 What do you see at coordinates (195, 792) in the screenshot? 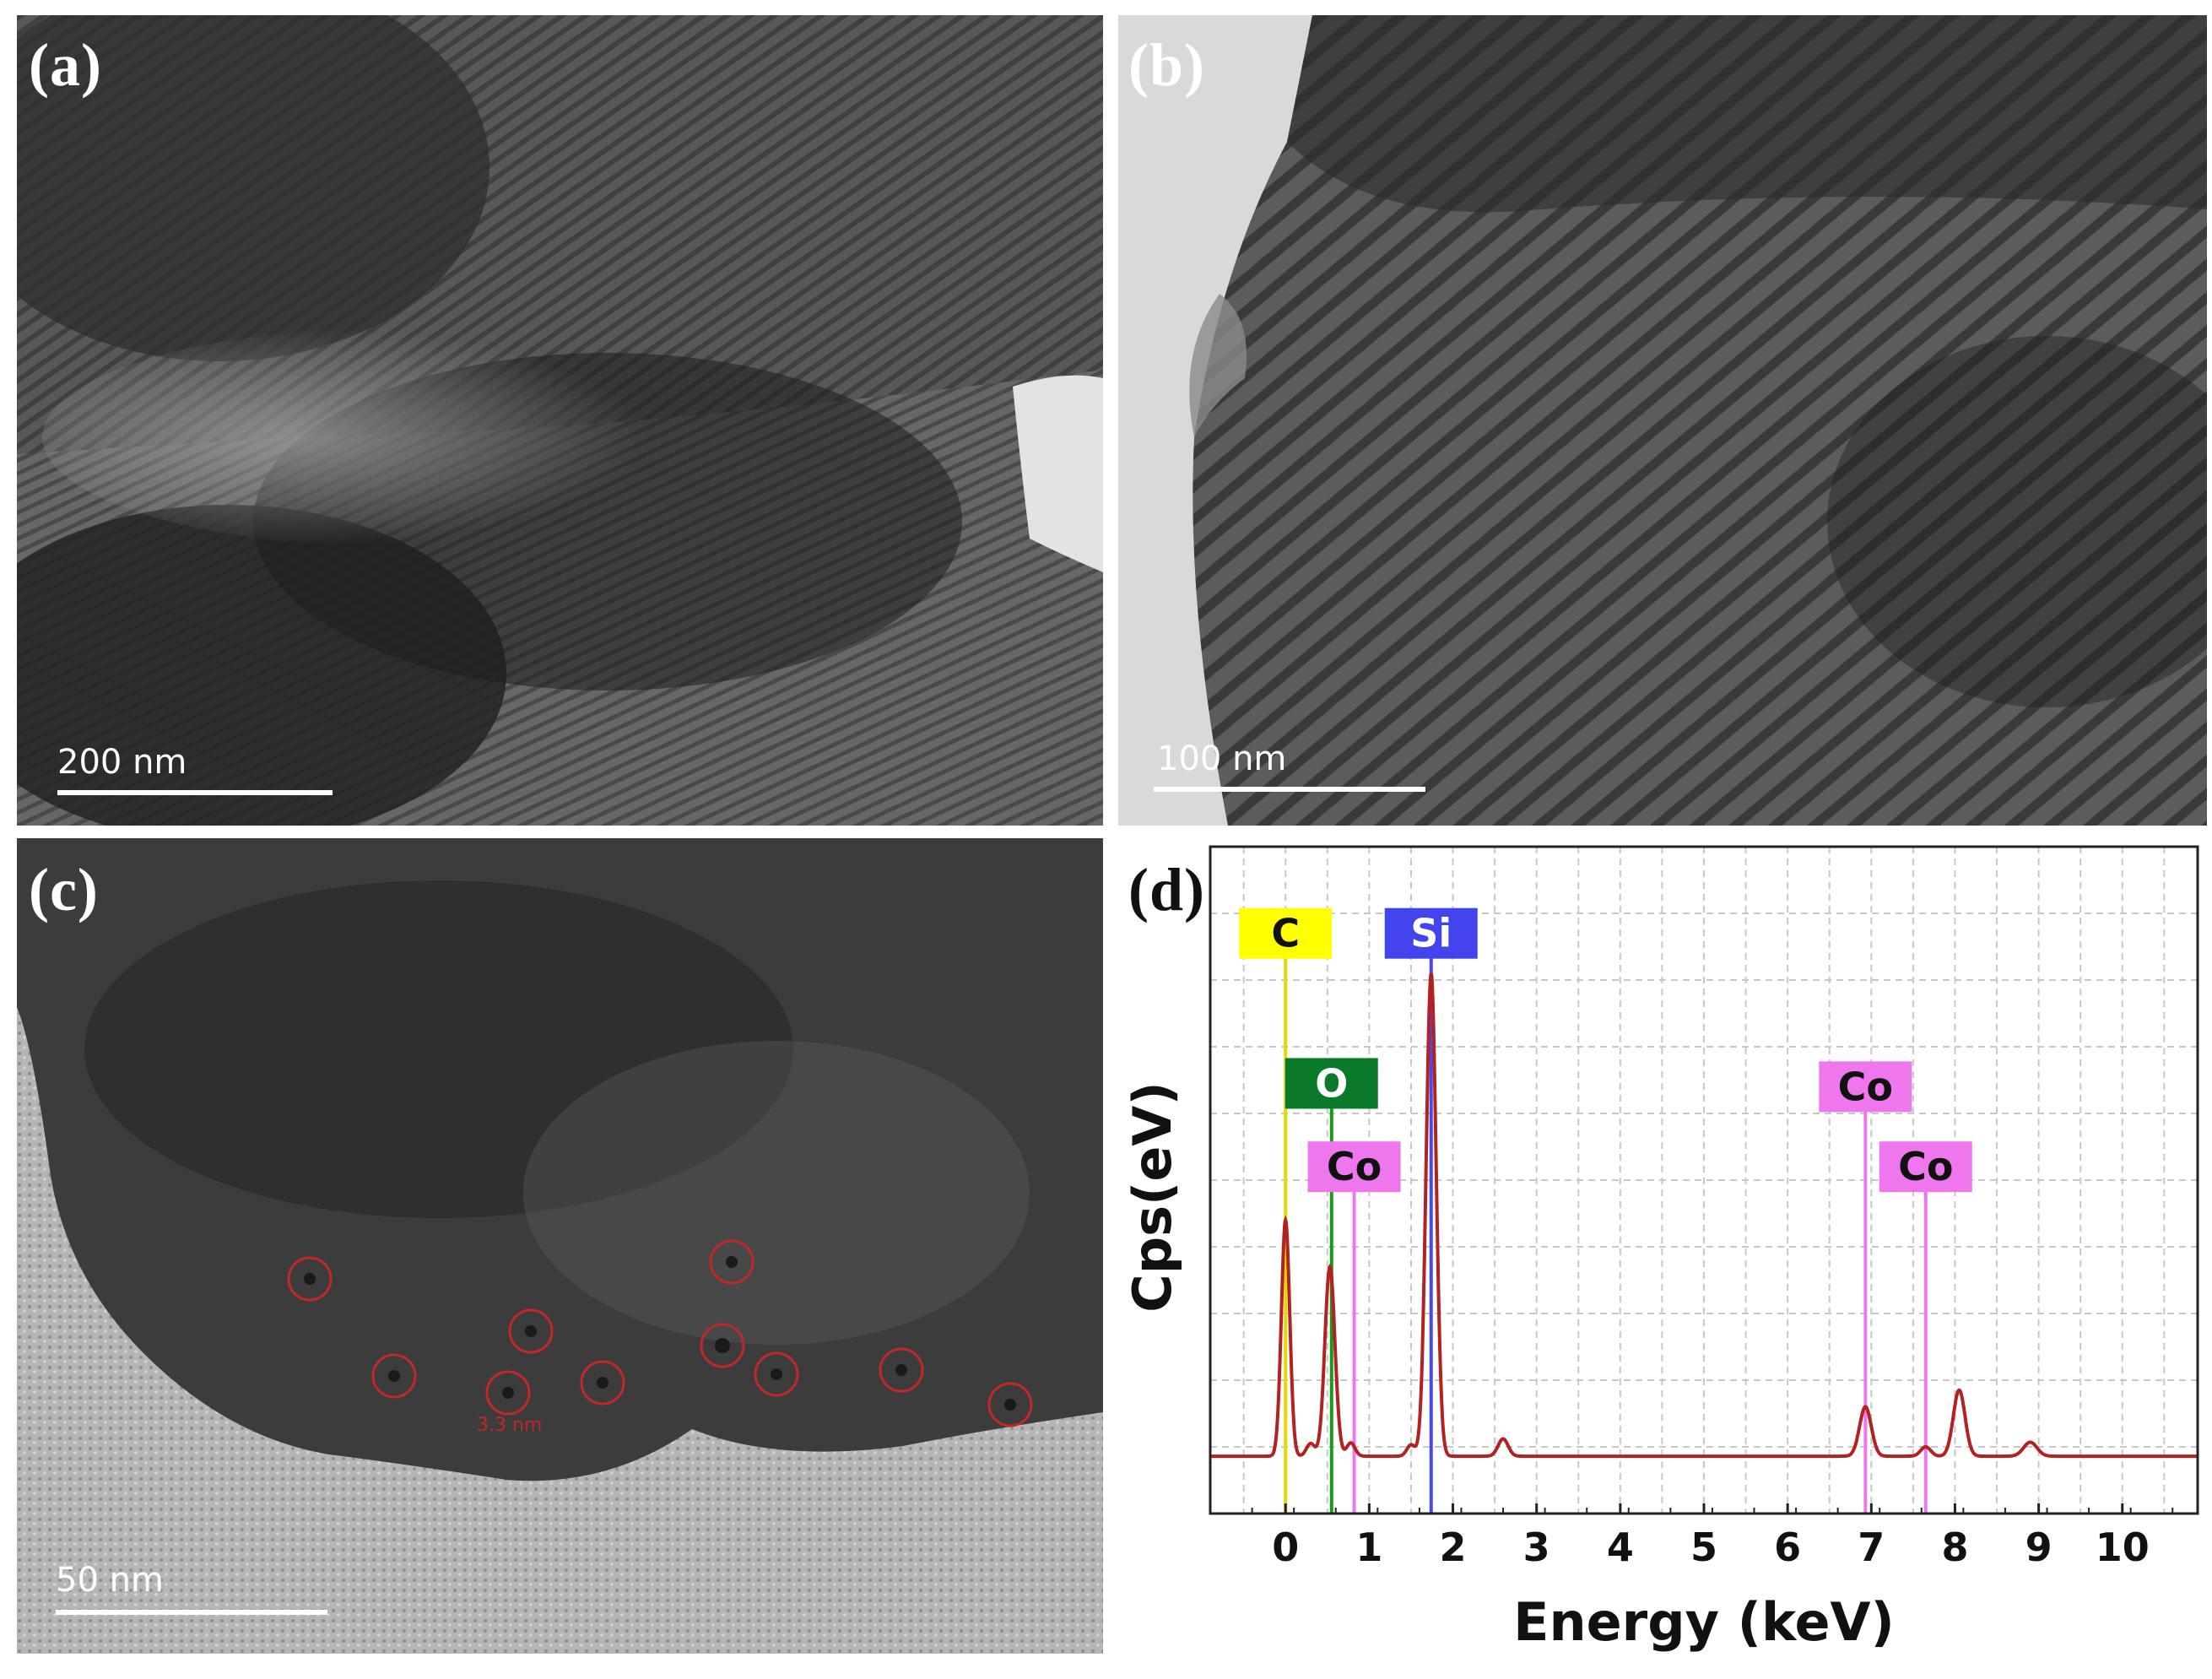
I see `scale-bar-a` at bounding box center [195, 792].